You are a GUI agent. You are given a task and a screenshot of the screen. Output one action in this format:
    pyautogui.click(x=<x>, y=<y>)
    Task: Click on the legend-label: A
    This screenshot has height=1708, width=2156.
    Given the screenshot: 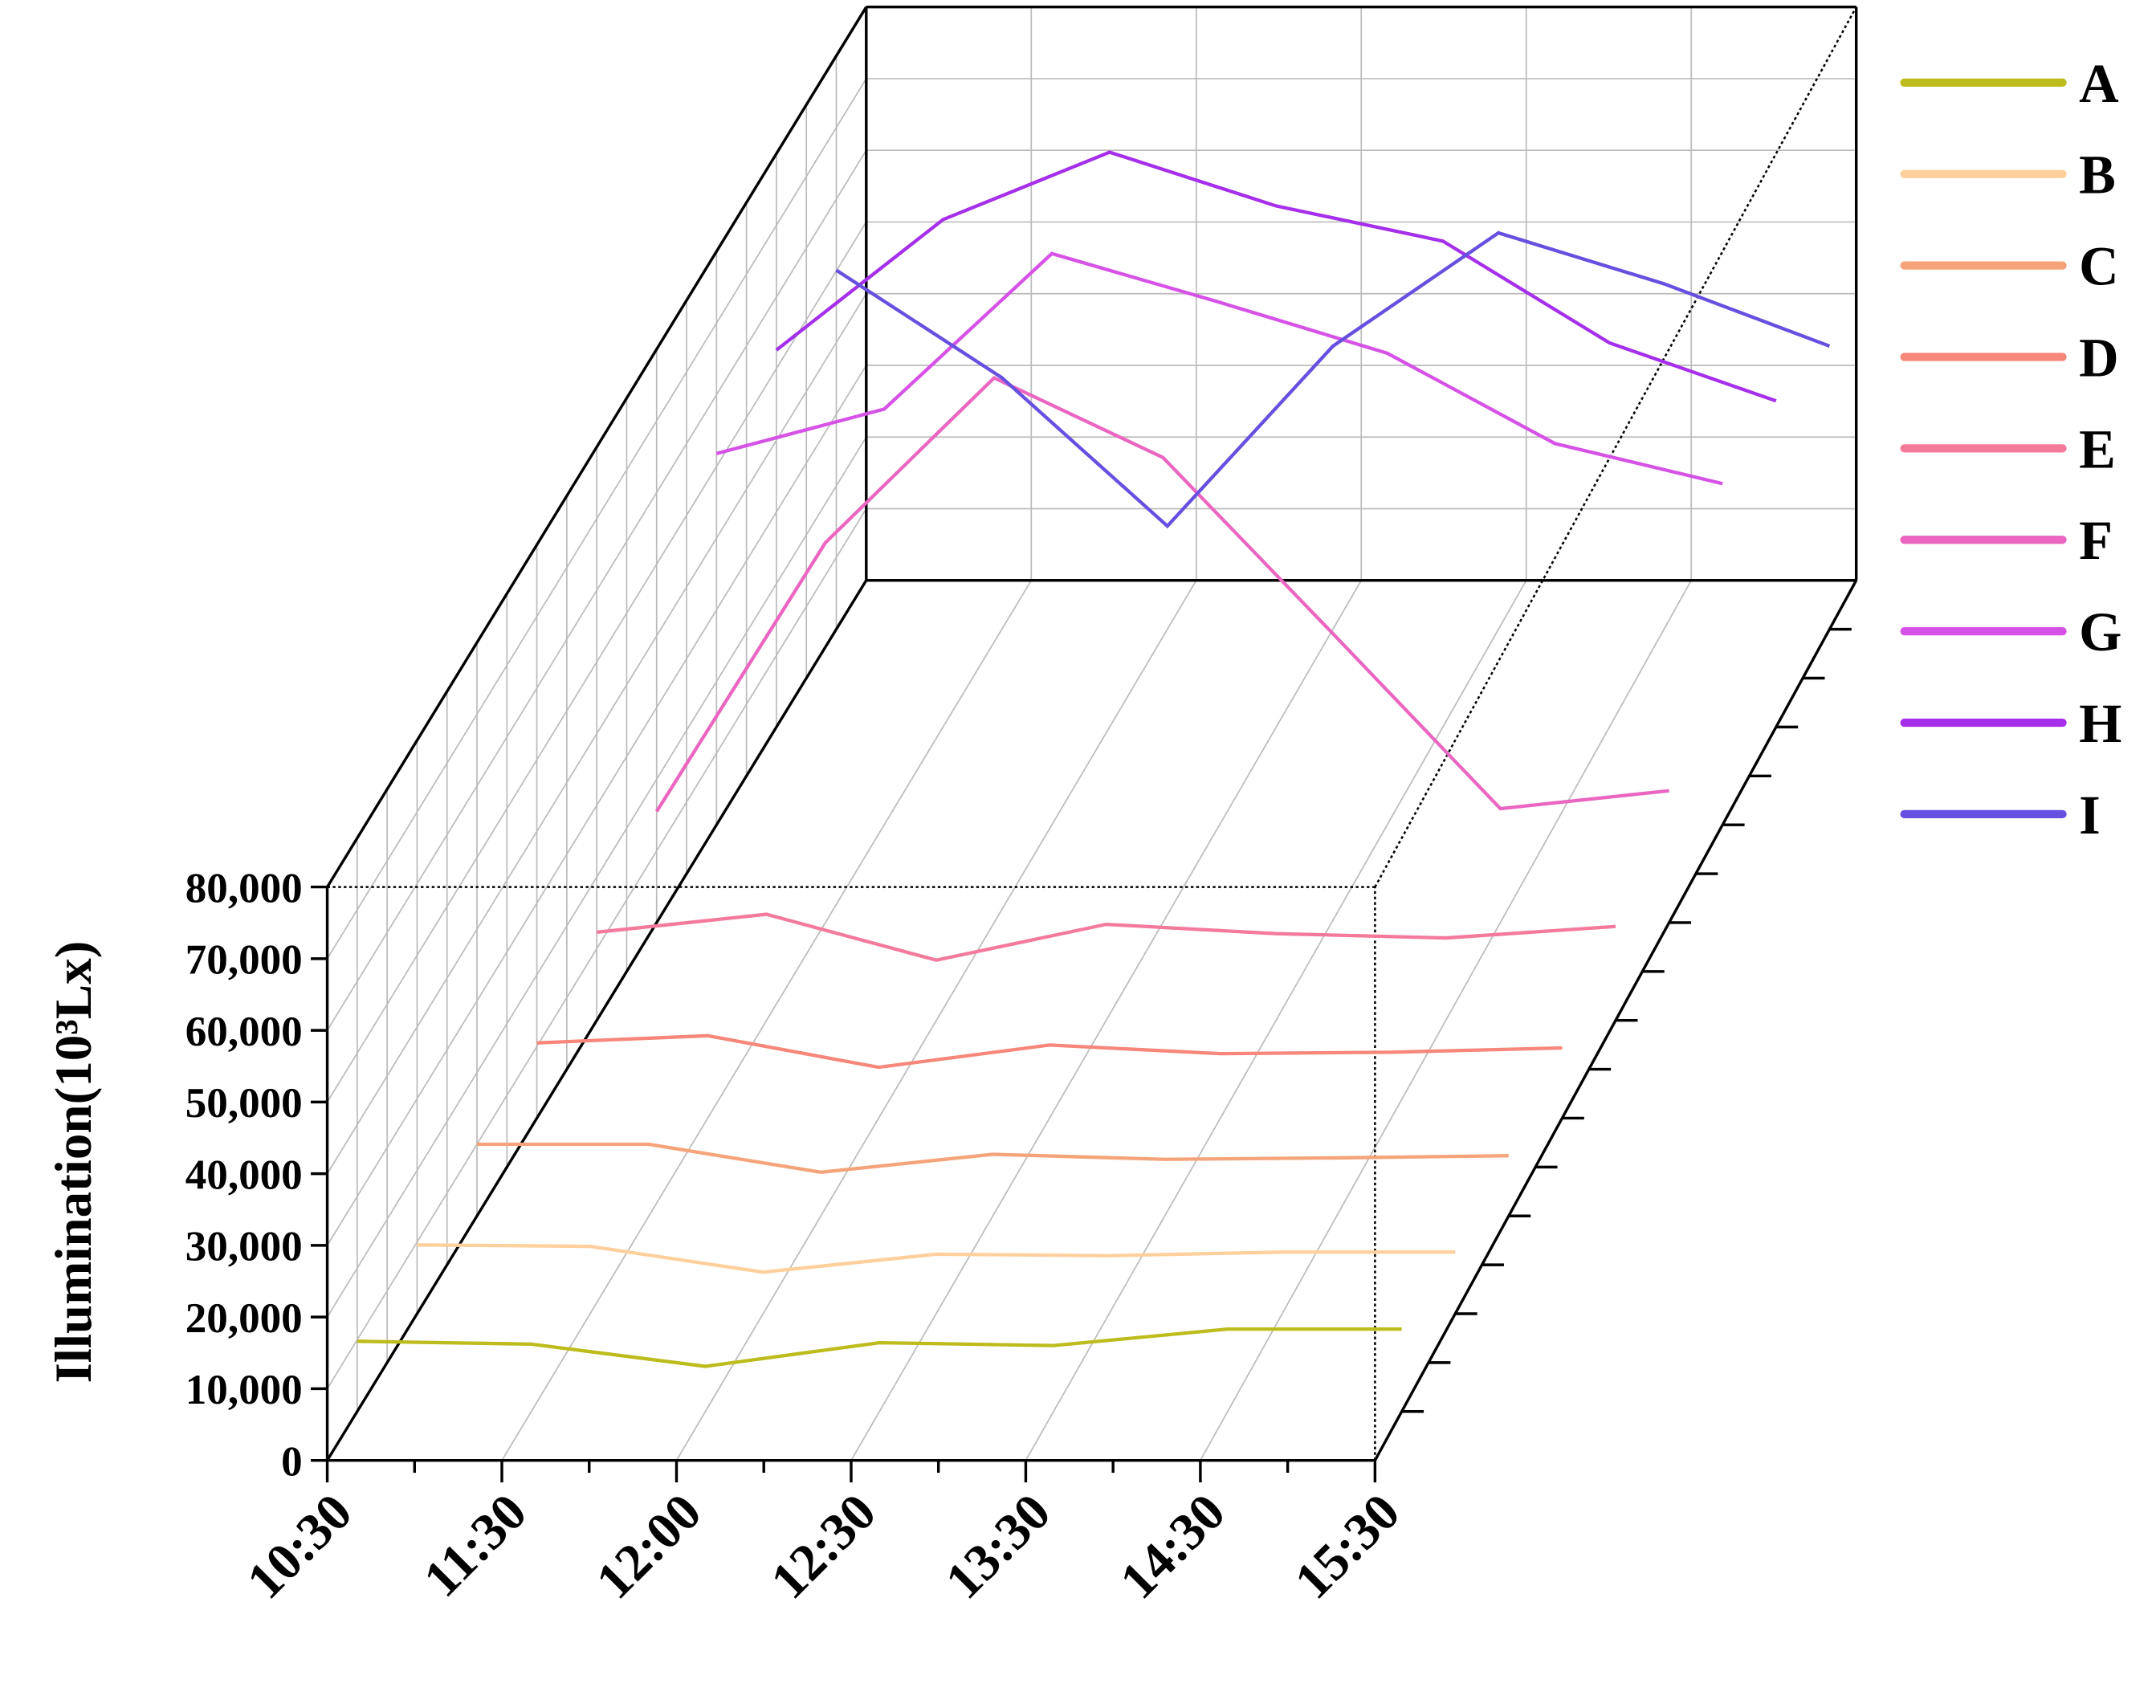 What is the action you would take?
    pyautogui.click(x=2098, y=83)
    